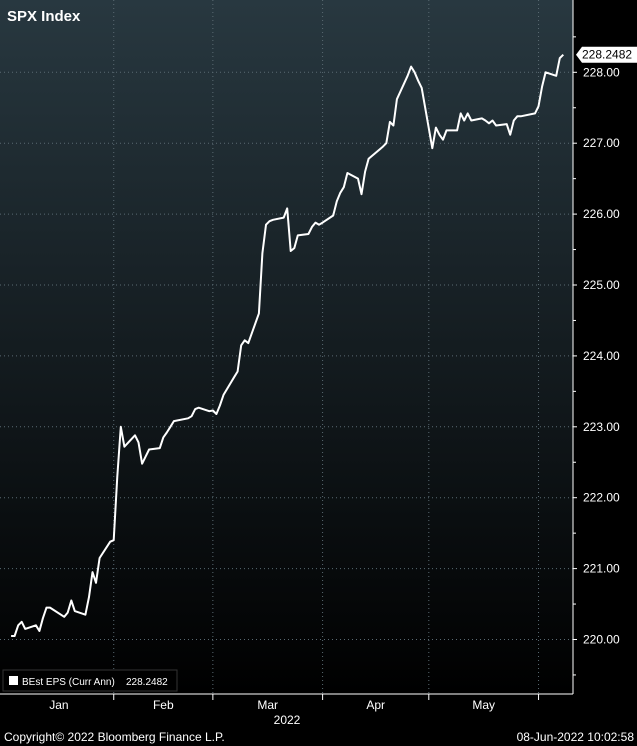 Image resolution: width=637 pixels, height=746 pixels. I want to click on timestamp-text: 08-Jun-2022 10:02:58, so click(576, 737).